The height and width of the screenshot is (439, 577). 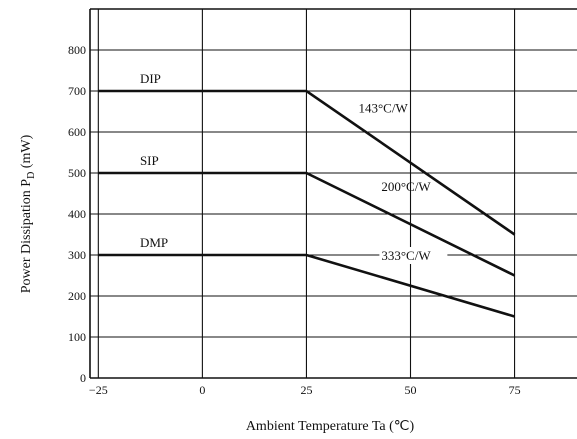 What do you see at coordinates (77, 214) in the screenshot?
I see `y-tick-label-400: 400` at bounding box center [77, 214].